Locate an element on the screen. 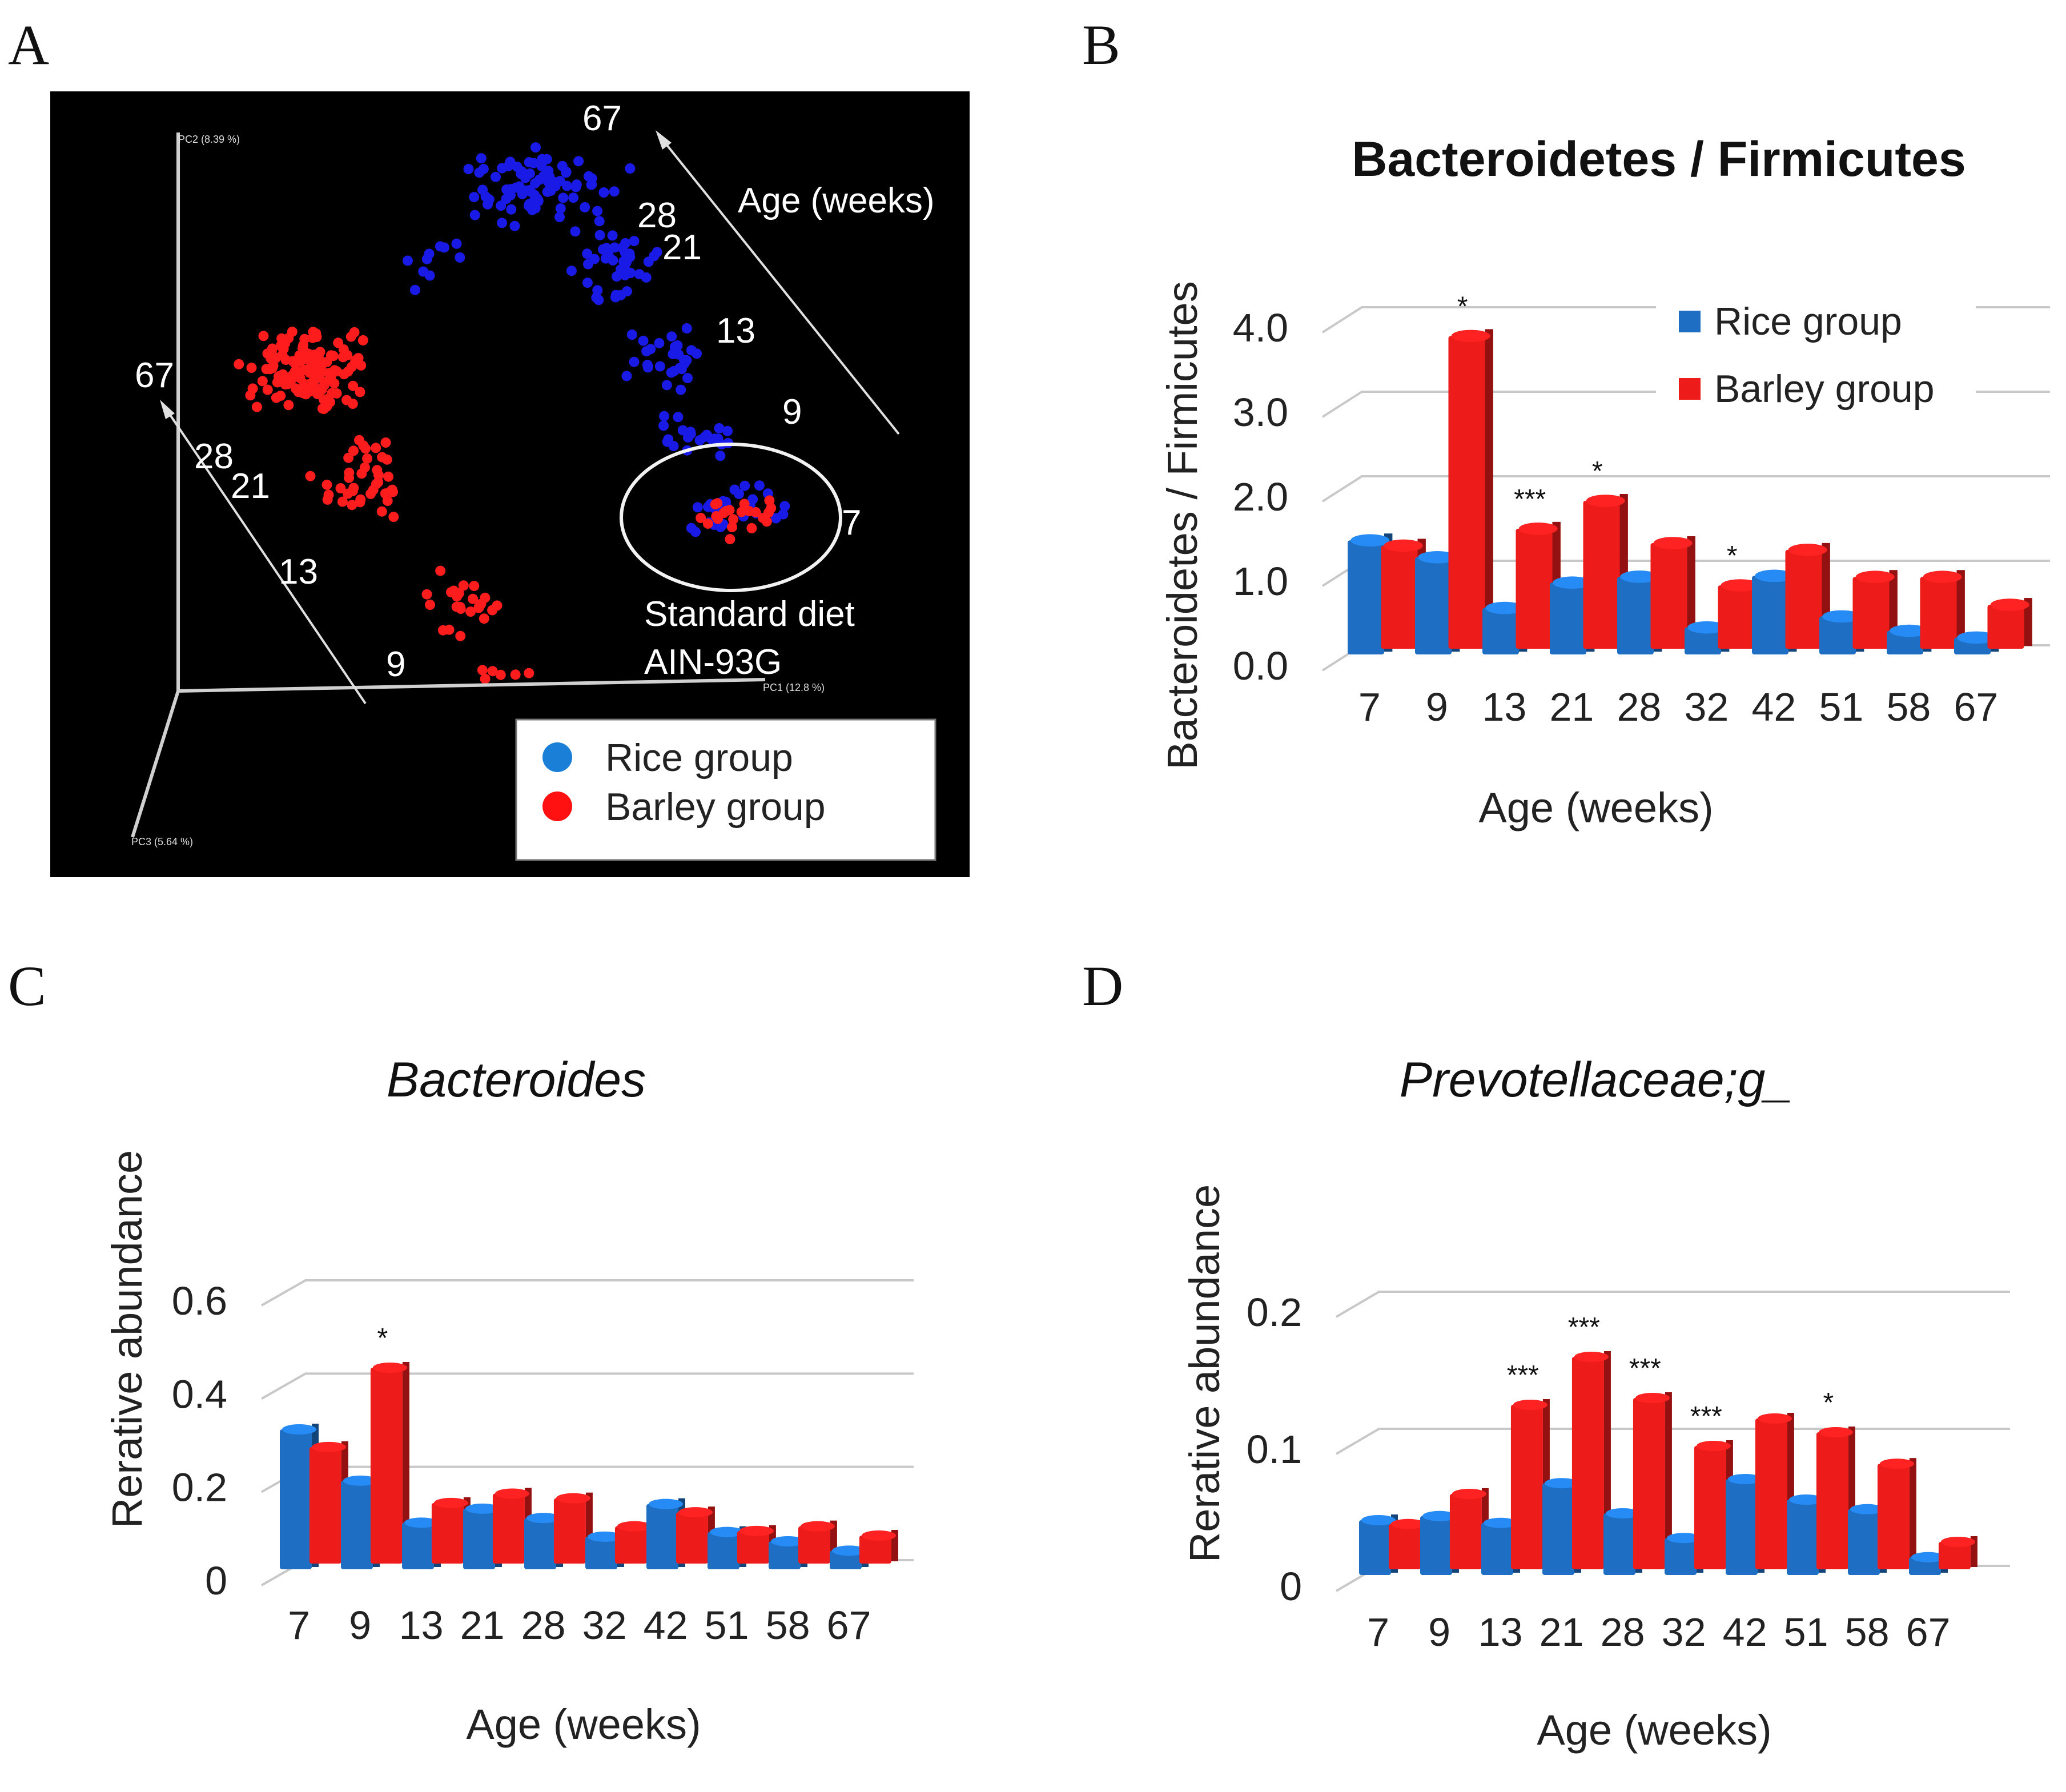 The image size is (2066, 1792). x-tick-label: 58 is located at coordinates (1908, 707).